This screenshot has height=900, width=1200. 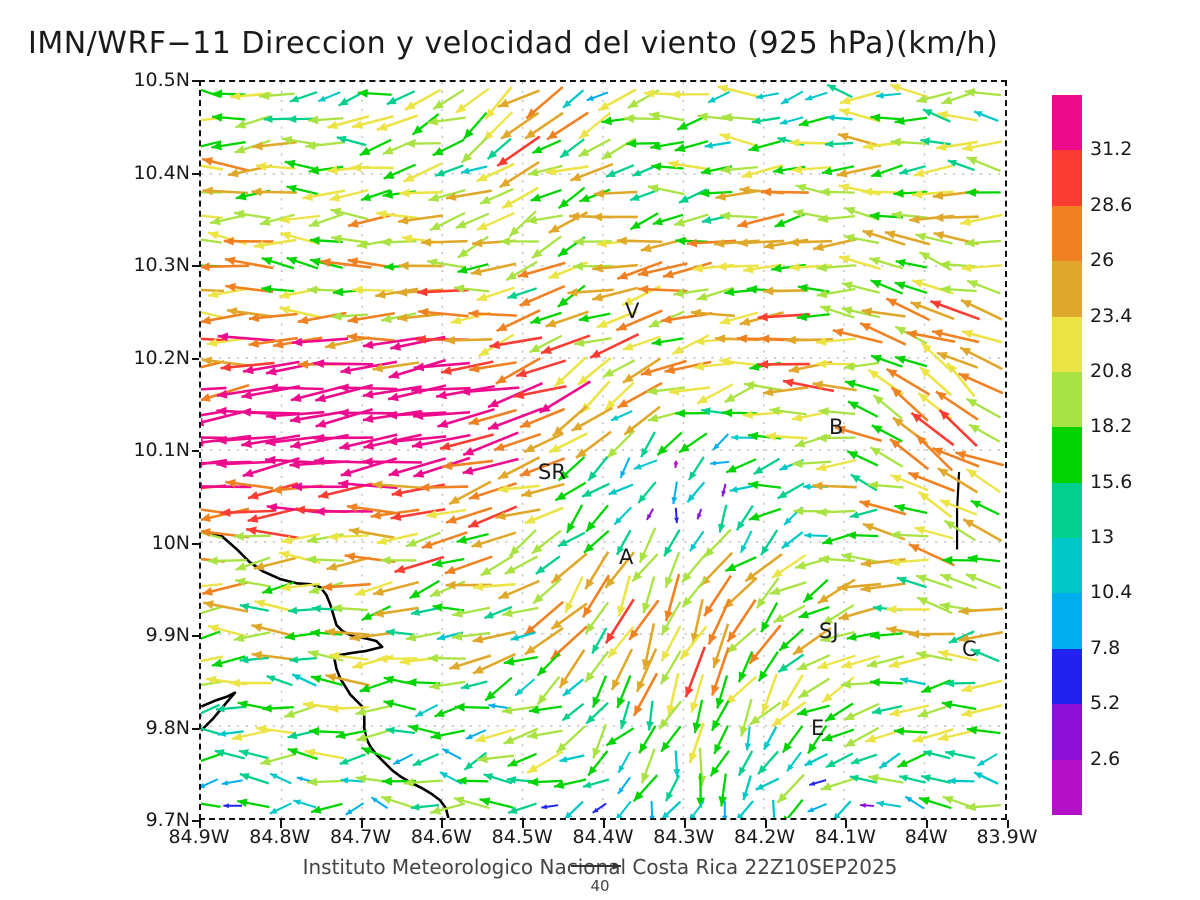 What do you see at coordinates (167, 820) in the screenshot?
I see `y-tick-label: 9.7N` at bounding box center [167, 820].